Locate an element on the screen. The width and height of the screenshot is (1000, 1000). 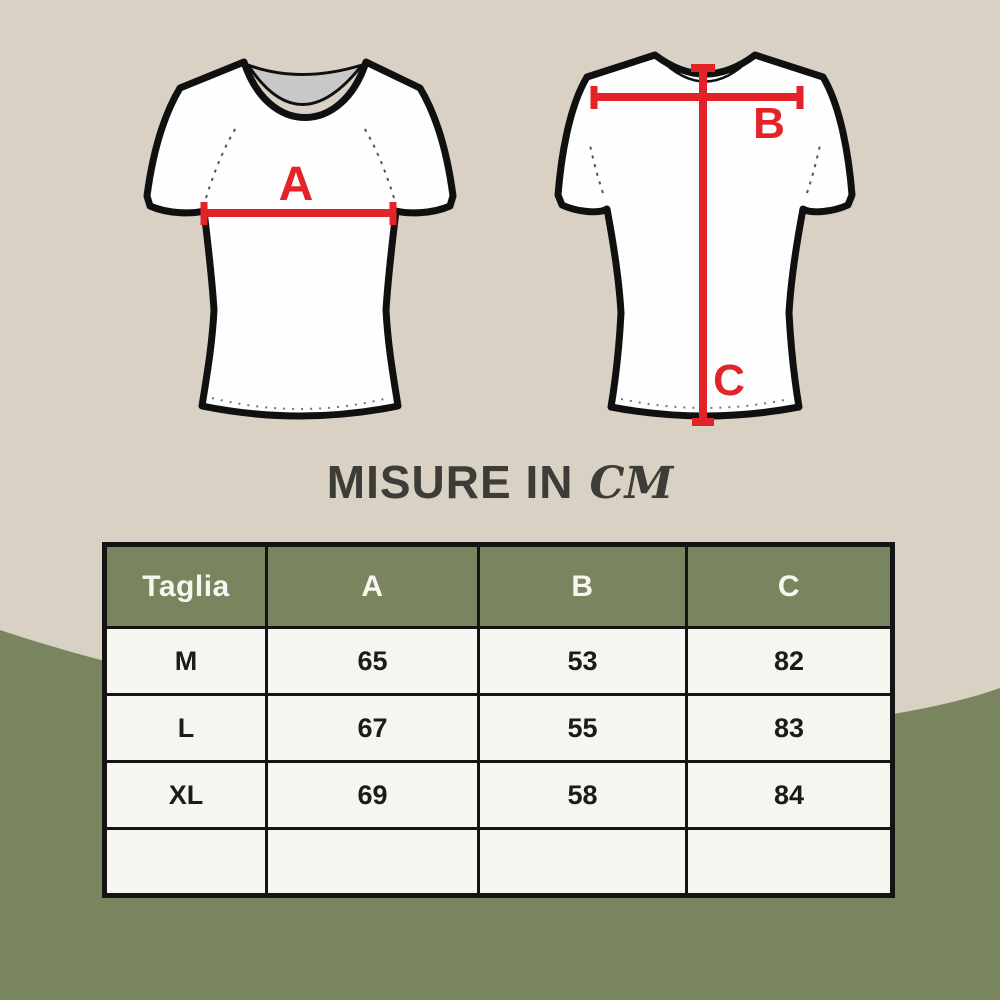
measurement-label-c: C is located at coordinates (729, 380).